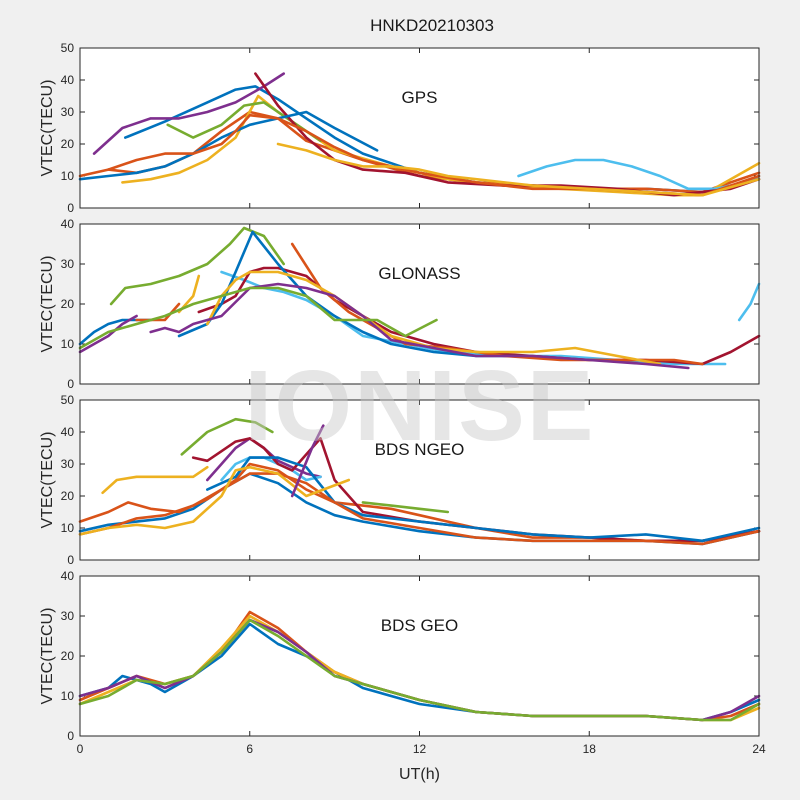 The width and height of the screenshot is (800, 800). I want to click on panel-label: BDS NGEO, so click(420, 449).